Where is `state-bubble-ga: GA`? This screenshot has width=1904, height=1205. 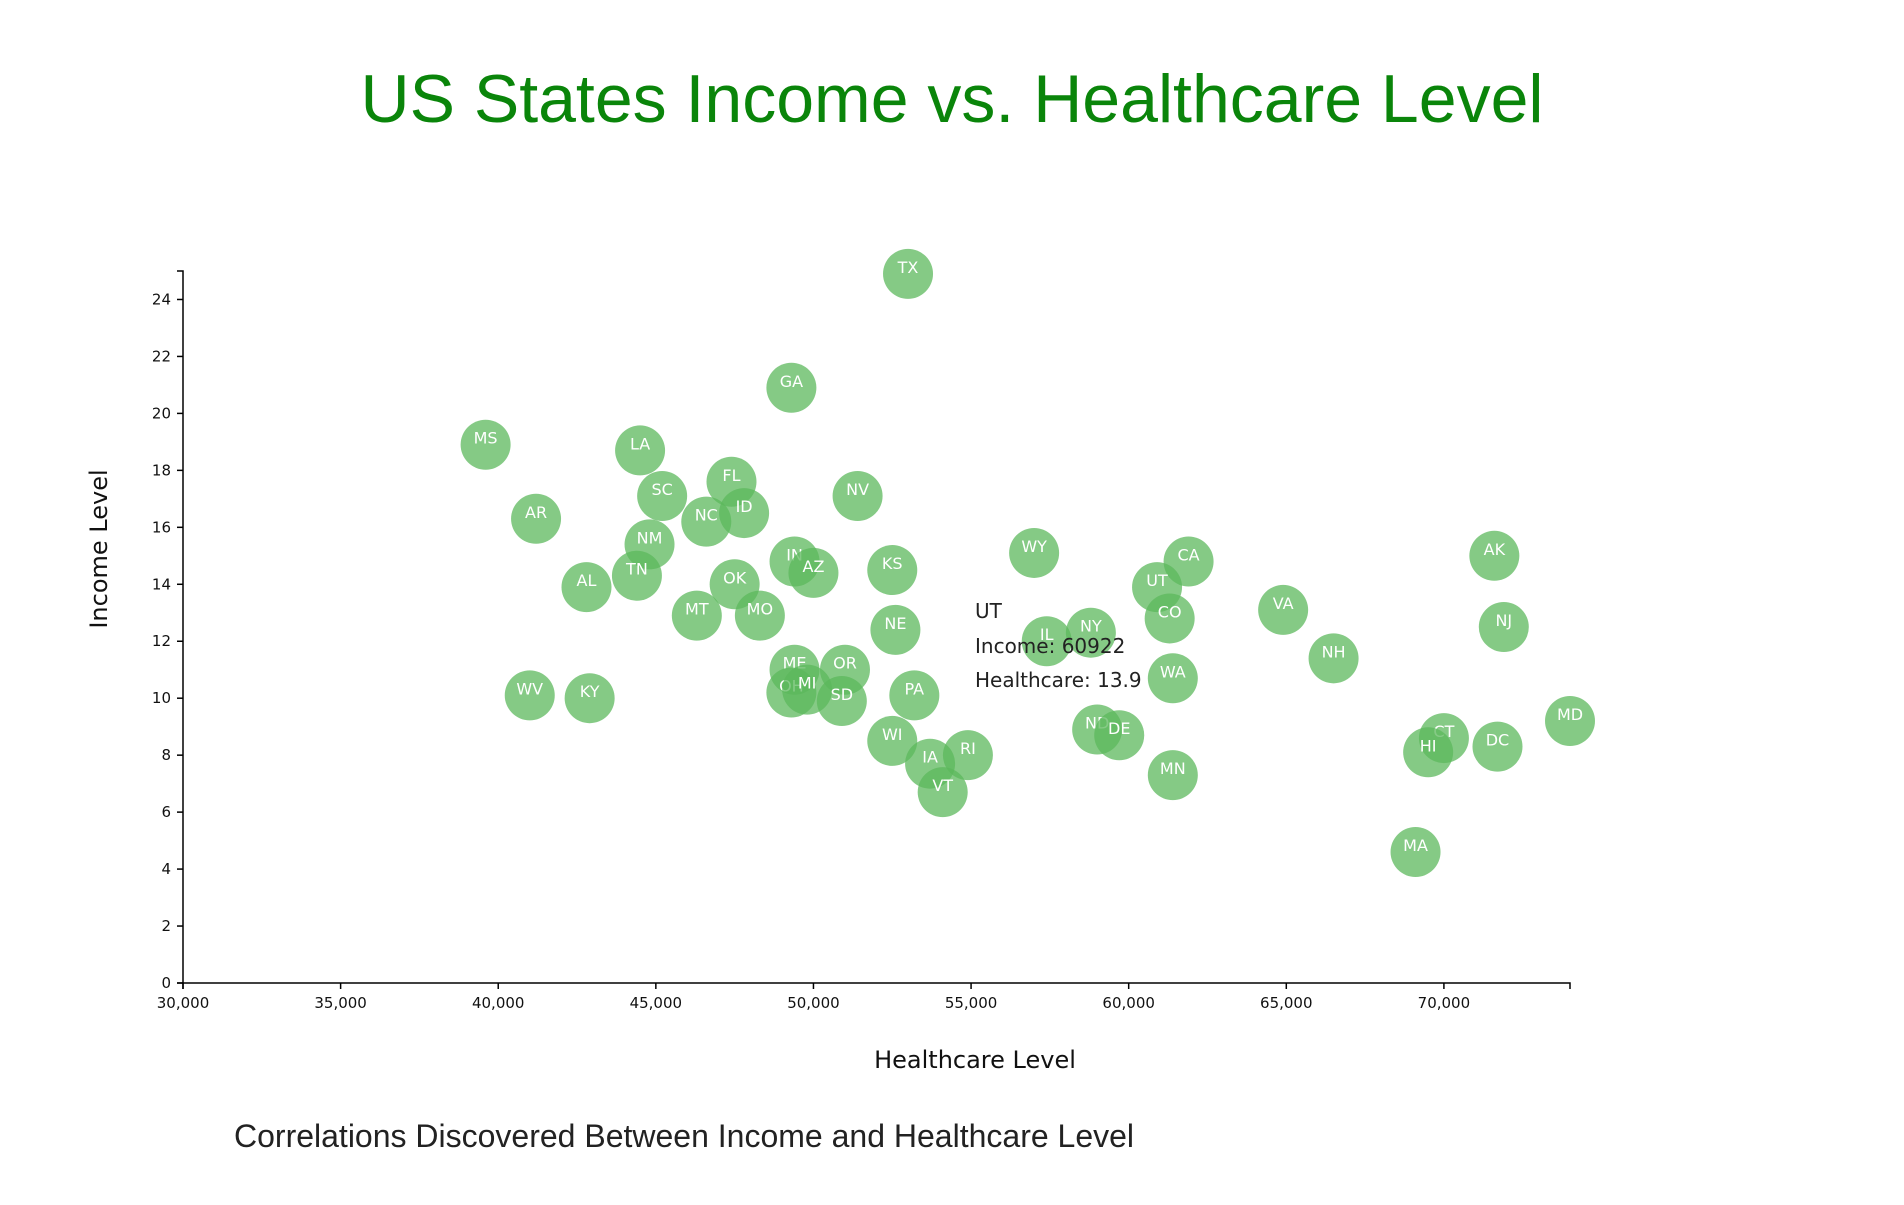 state-bubble-ga: GA is located at coordinates (791, 387).